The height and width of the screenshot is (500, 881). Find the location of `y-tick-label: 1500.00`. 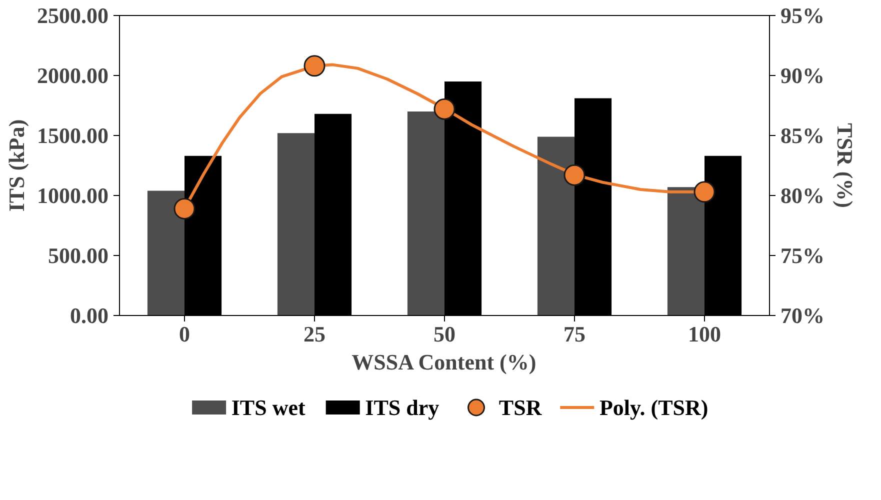

y-tick-label: 1500.00 is located at coordinates (72, 135).